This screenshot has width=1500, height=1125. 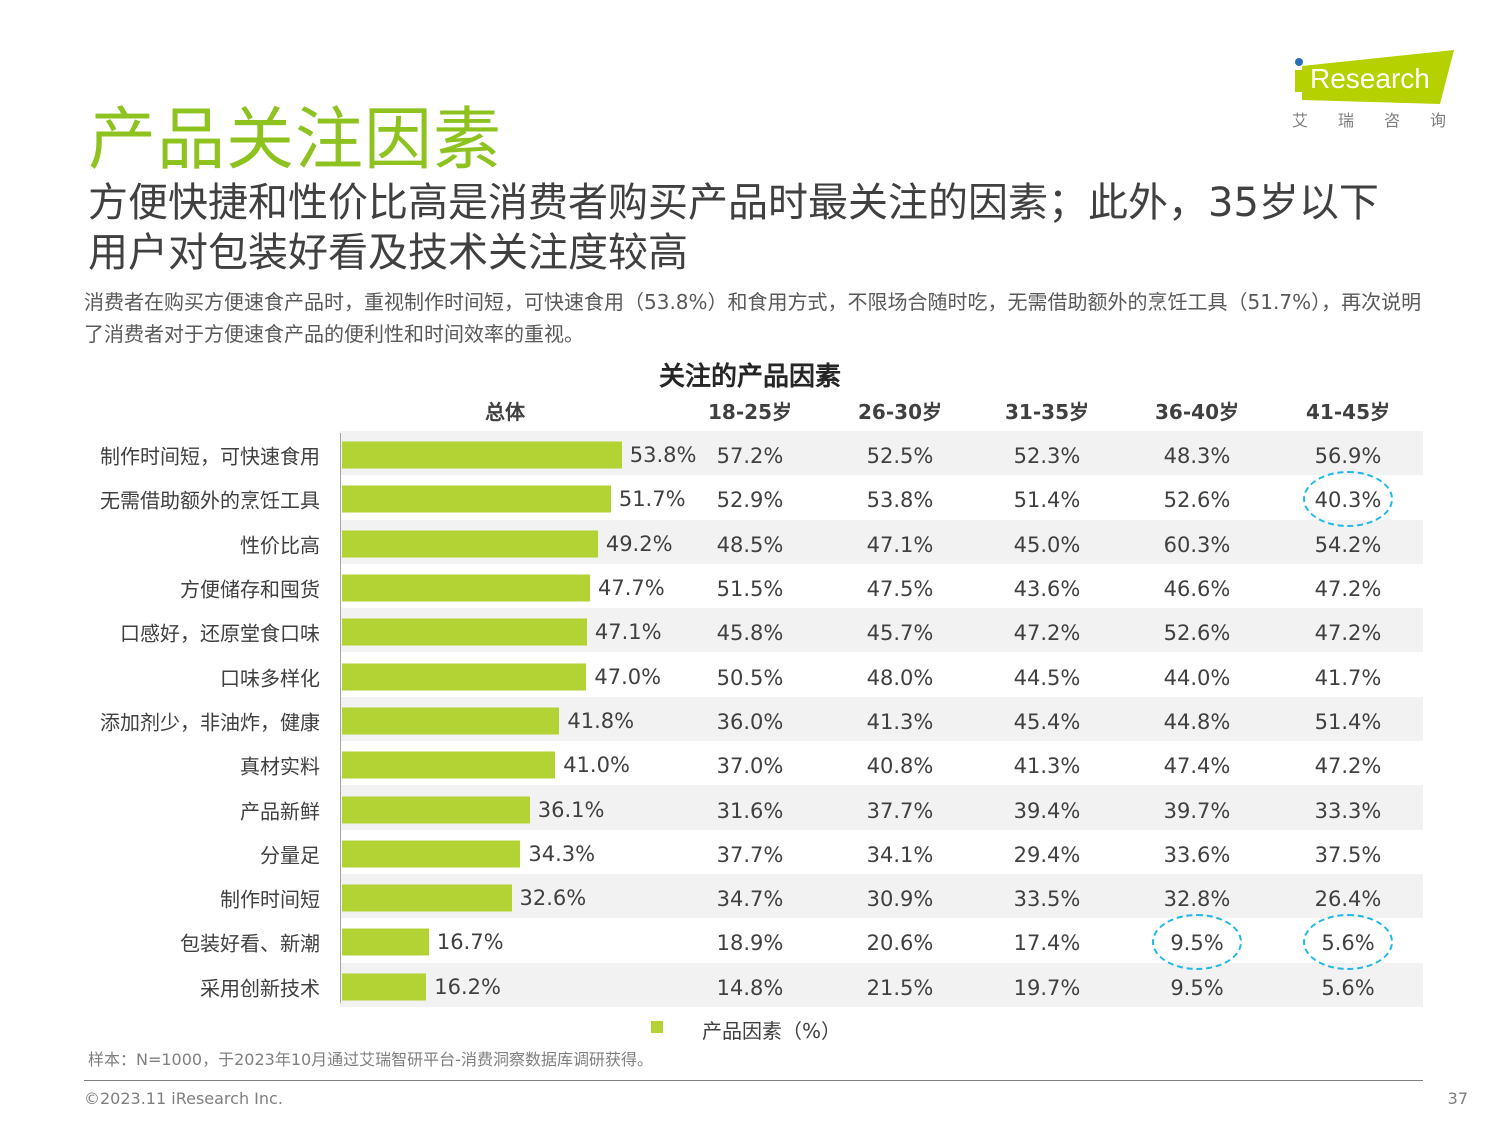 What do you see at coordinates (1197, 456) in the screenshot?
I see `table-cell: 48.3%` at bounding box center [1197, 456].